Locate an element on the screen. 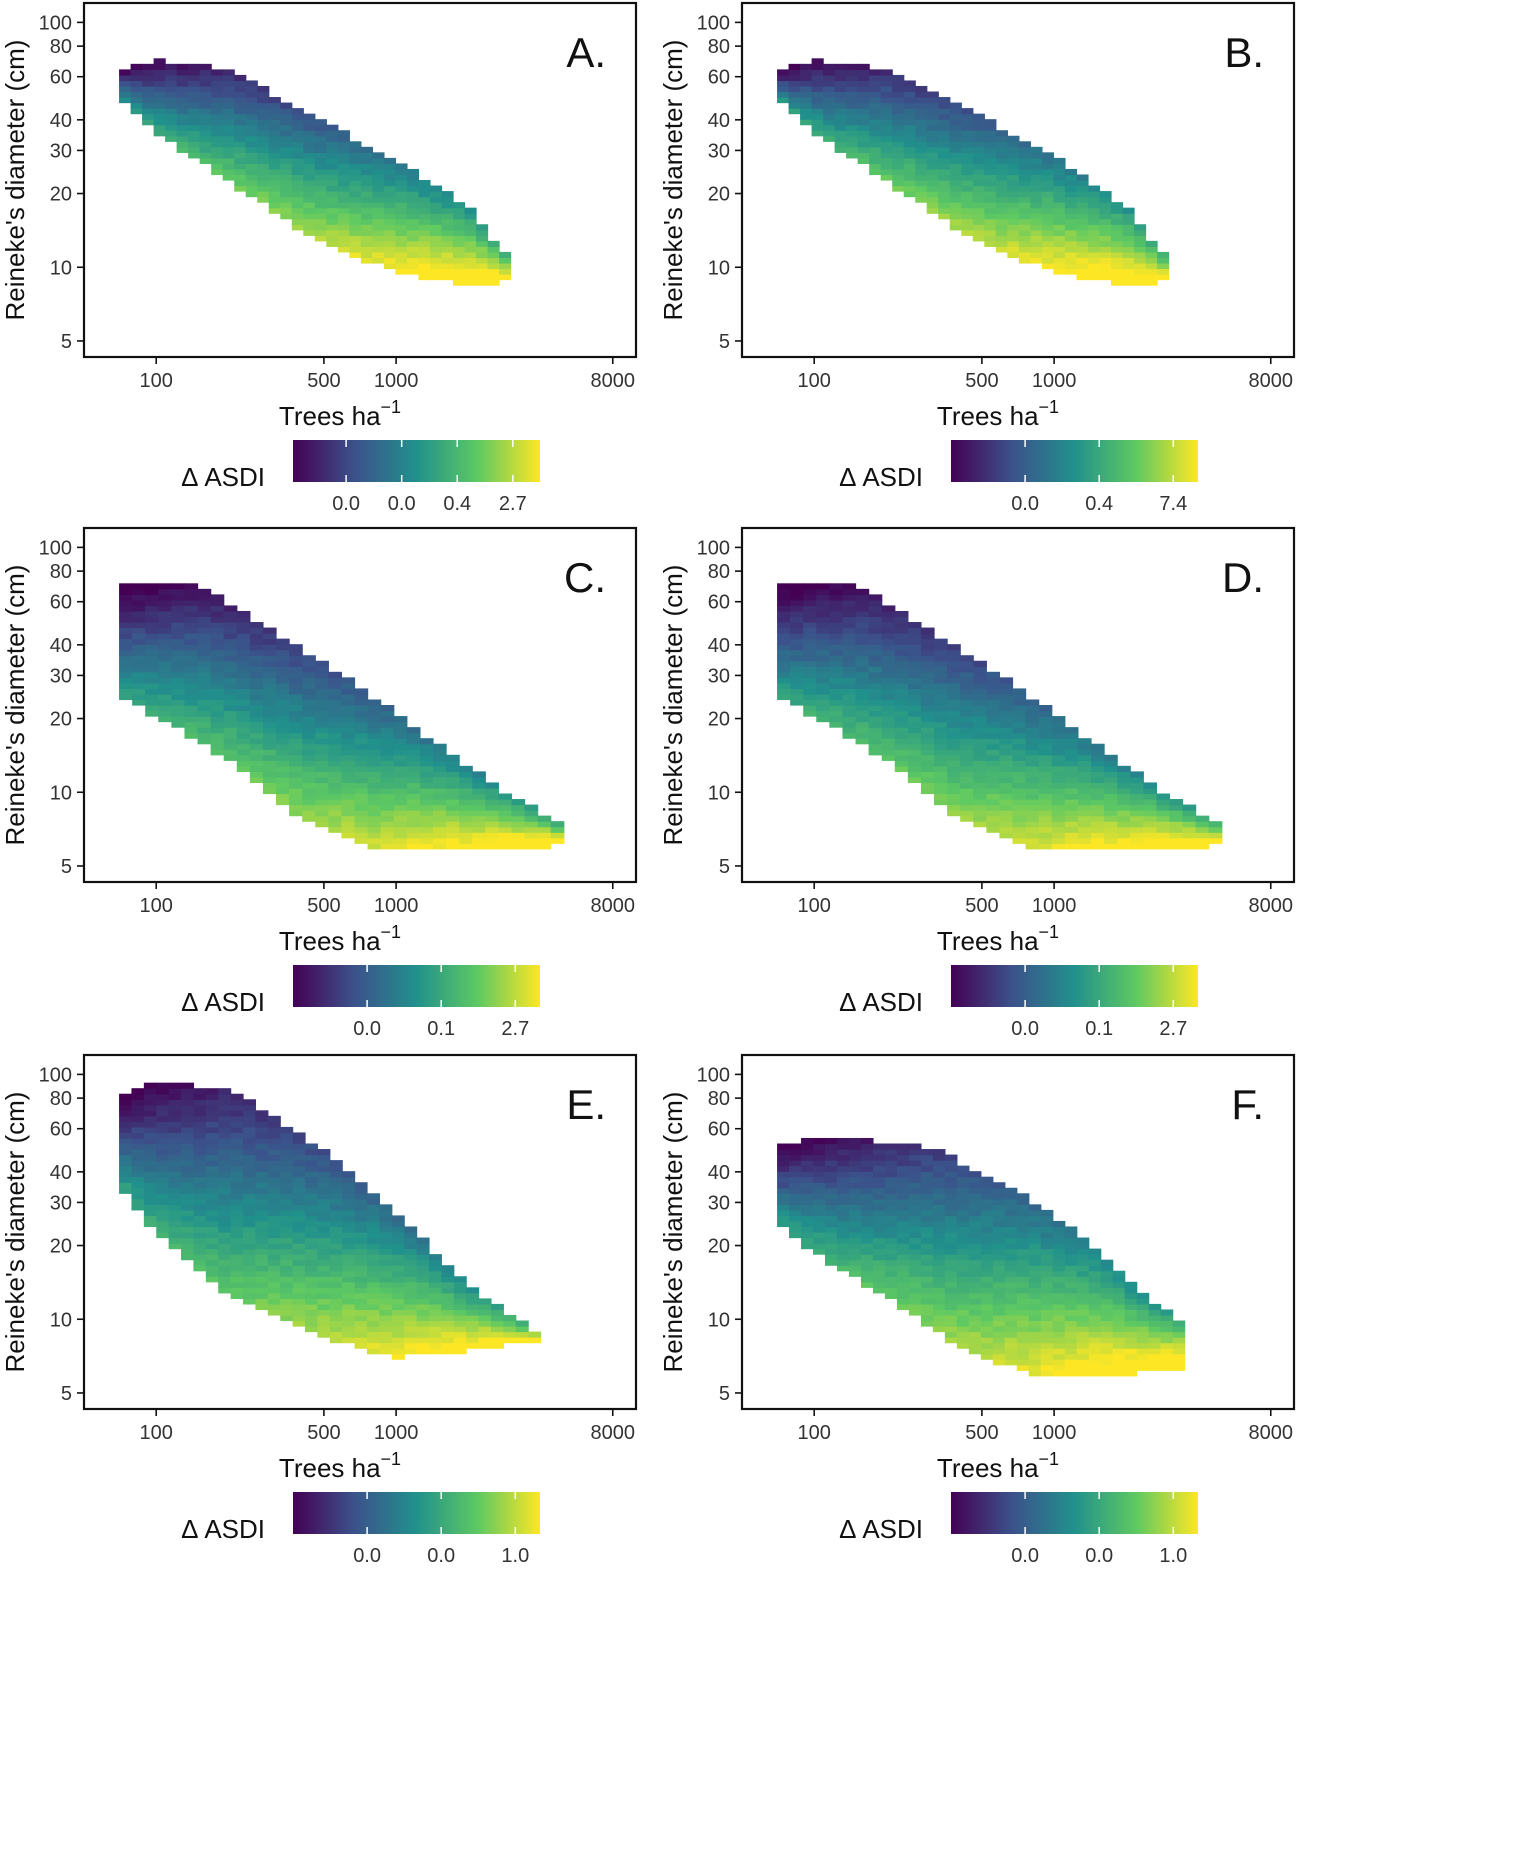 Image resolution: width=1535 pixels, height=1853 pixels. colorbar-tick-label: 1.0 is located at coordinates (1173, 1556).